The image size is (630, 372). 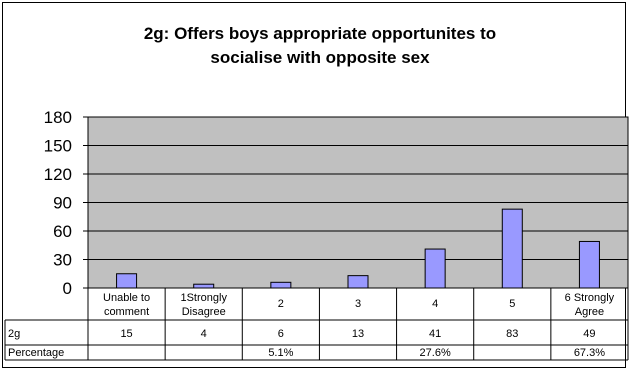 I want to click on y-tick-label: 180, so click(x=58, y=117).